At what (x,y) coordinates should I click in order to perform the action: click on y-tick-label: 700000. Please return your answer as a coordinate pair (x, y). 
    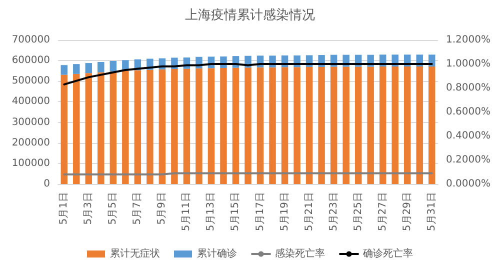
    Looking at the image, I should click on (31, 40).